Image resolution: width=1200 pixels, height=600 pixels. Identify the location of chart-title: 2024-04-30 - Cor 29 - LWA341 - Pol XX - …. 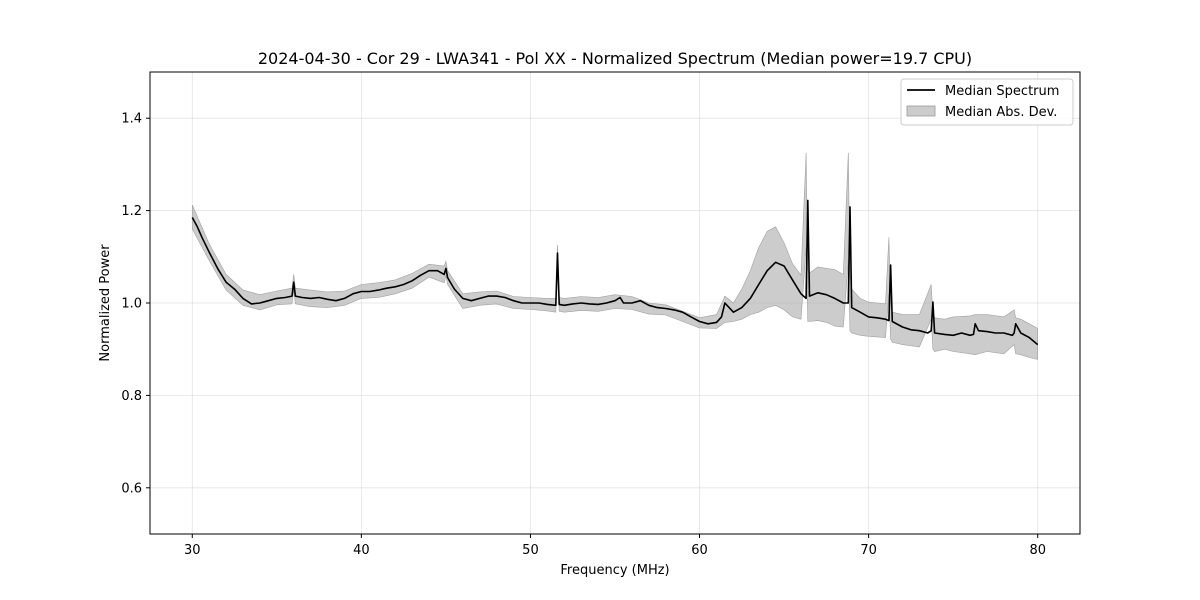
(615, 58).